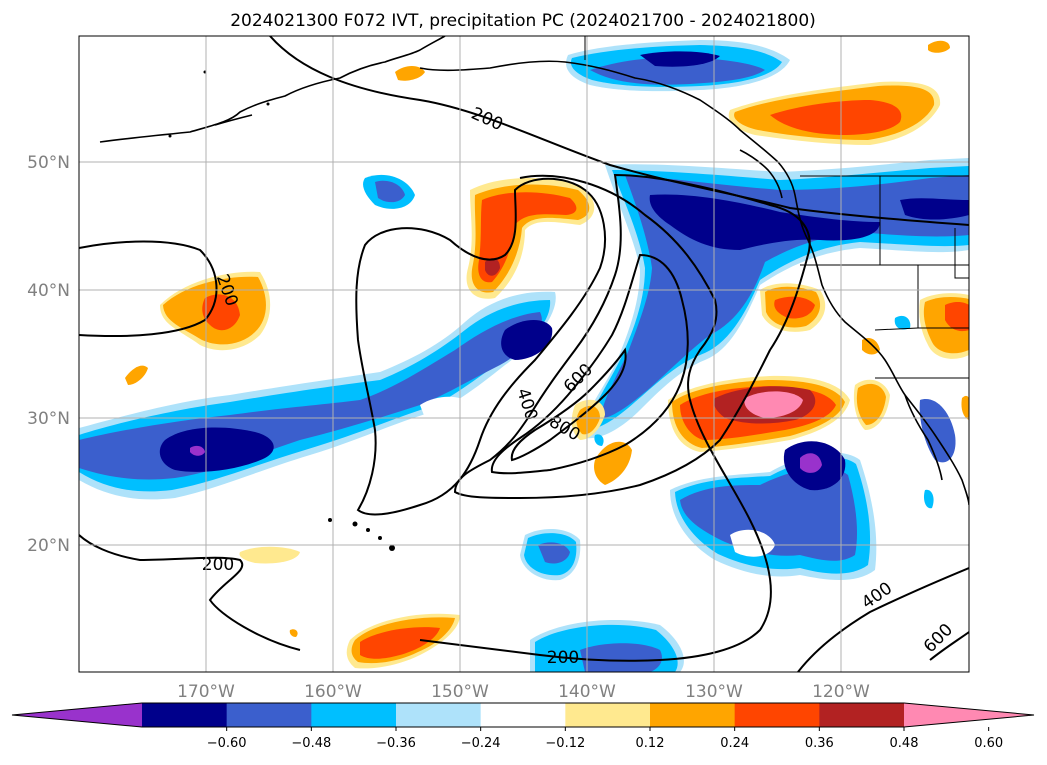  I want to click on lon-label-150w: 150°W, so click(460, 692).